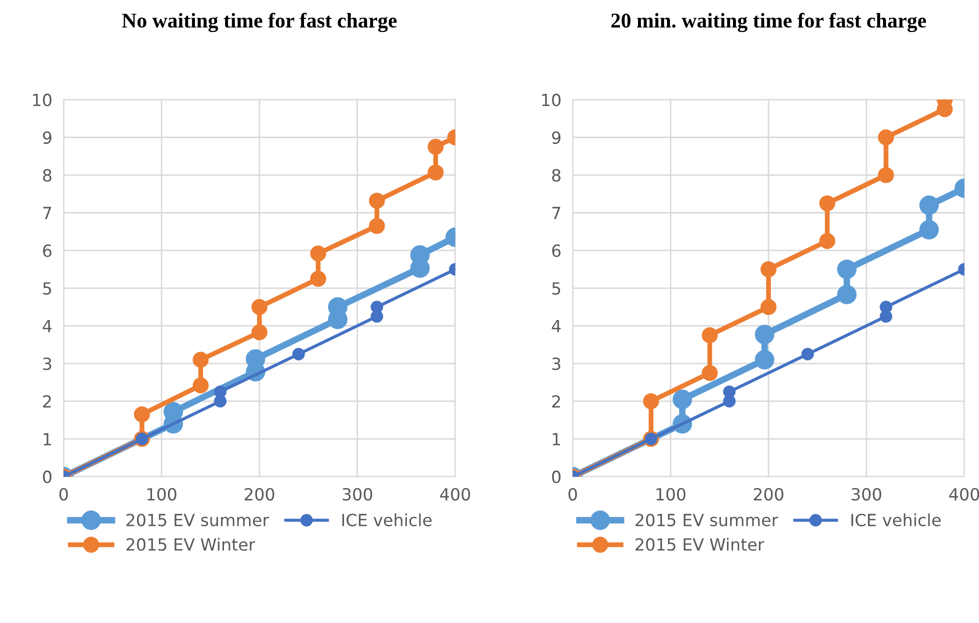 The height and width of the screenshot is (623, 979). What do you see at coordinates (768, 22) in the screenshot?
I see `chart-title: 20 min. waiting time for fast charge` at bounding box center [768, 22].